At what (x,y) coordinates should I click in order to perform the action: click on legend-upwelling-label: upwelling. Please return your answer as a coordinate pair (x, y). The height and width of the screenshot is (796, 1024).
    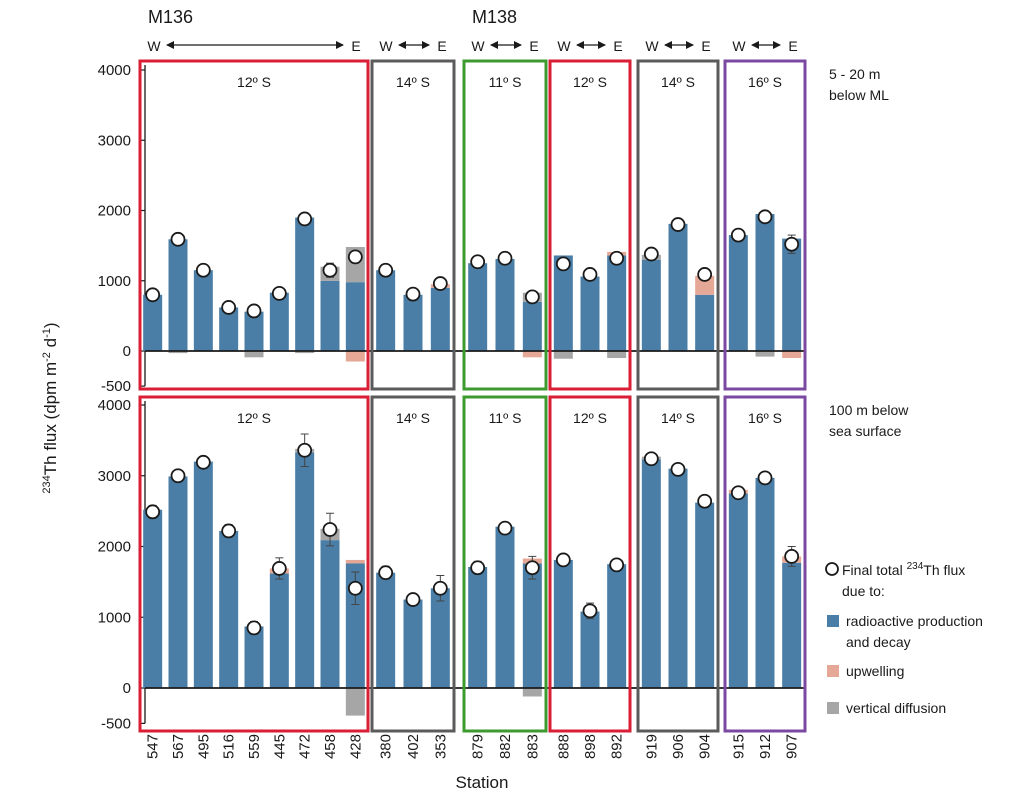
    Looking at the image, I should click on (875, 671).